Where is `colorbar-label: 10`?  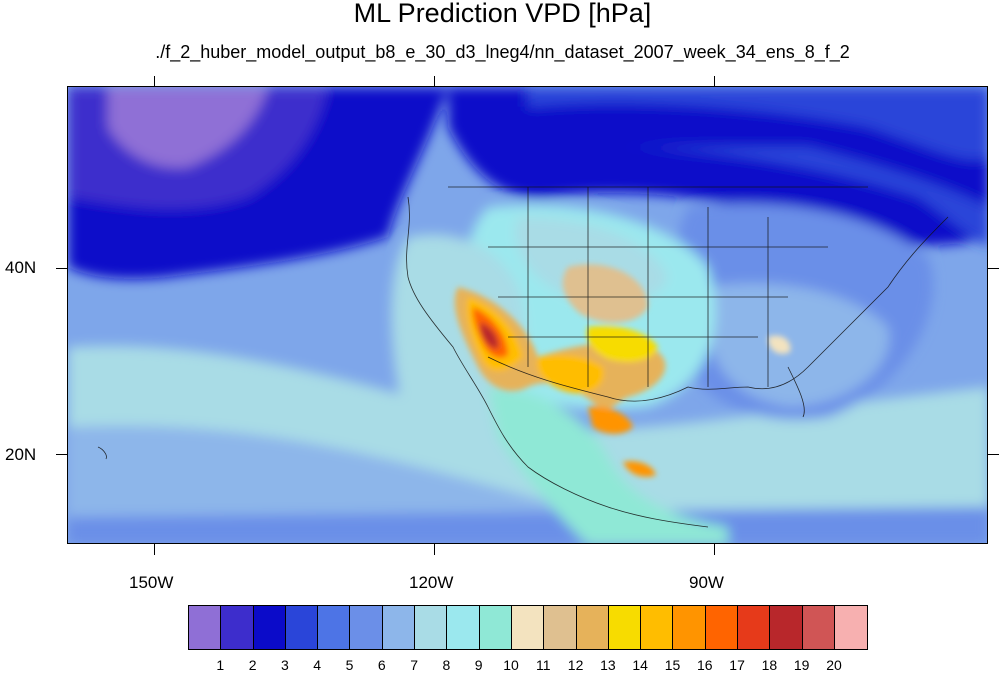 colorbar-label: 10 is located at coordinates (511, 665).